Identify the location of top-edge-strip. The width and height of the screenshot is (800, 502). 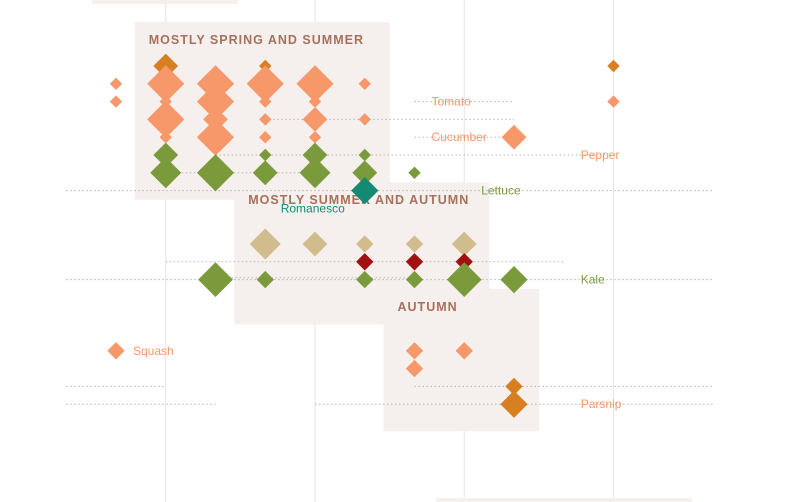
(165, 2).